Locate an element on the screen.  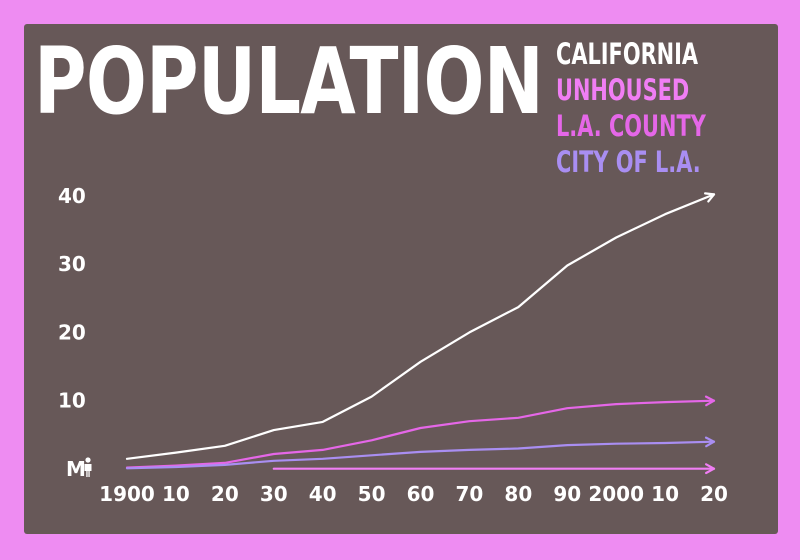
legend-item-california: CALIFORNIA is located at coordinates (627, 54).